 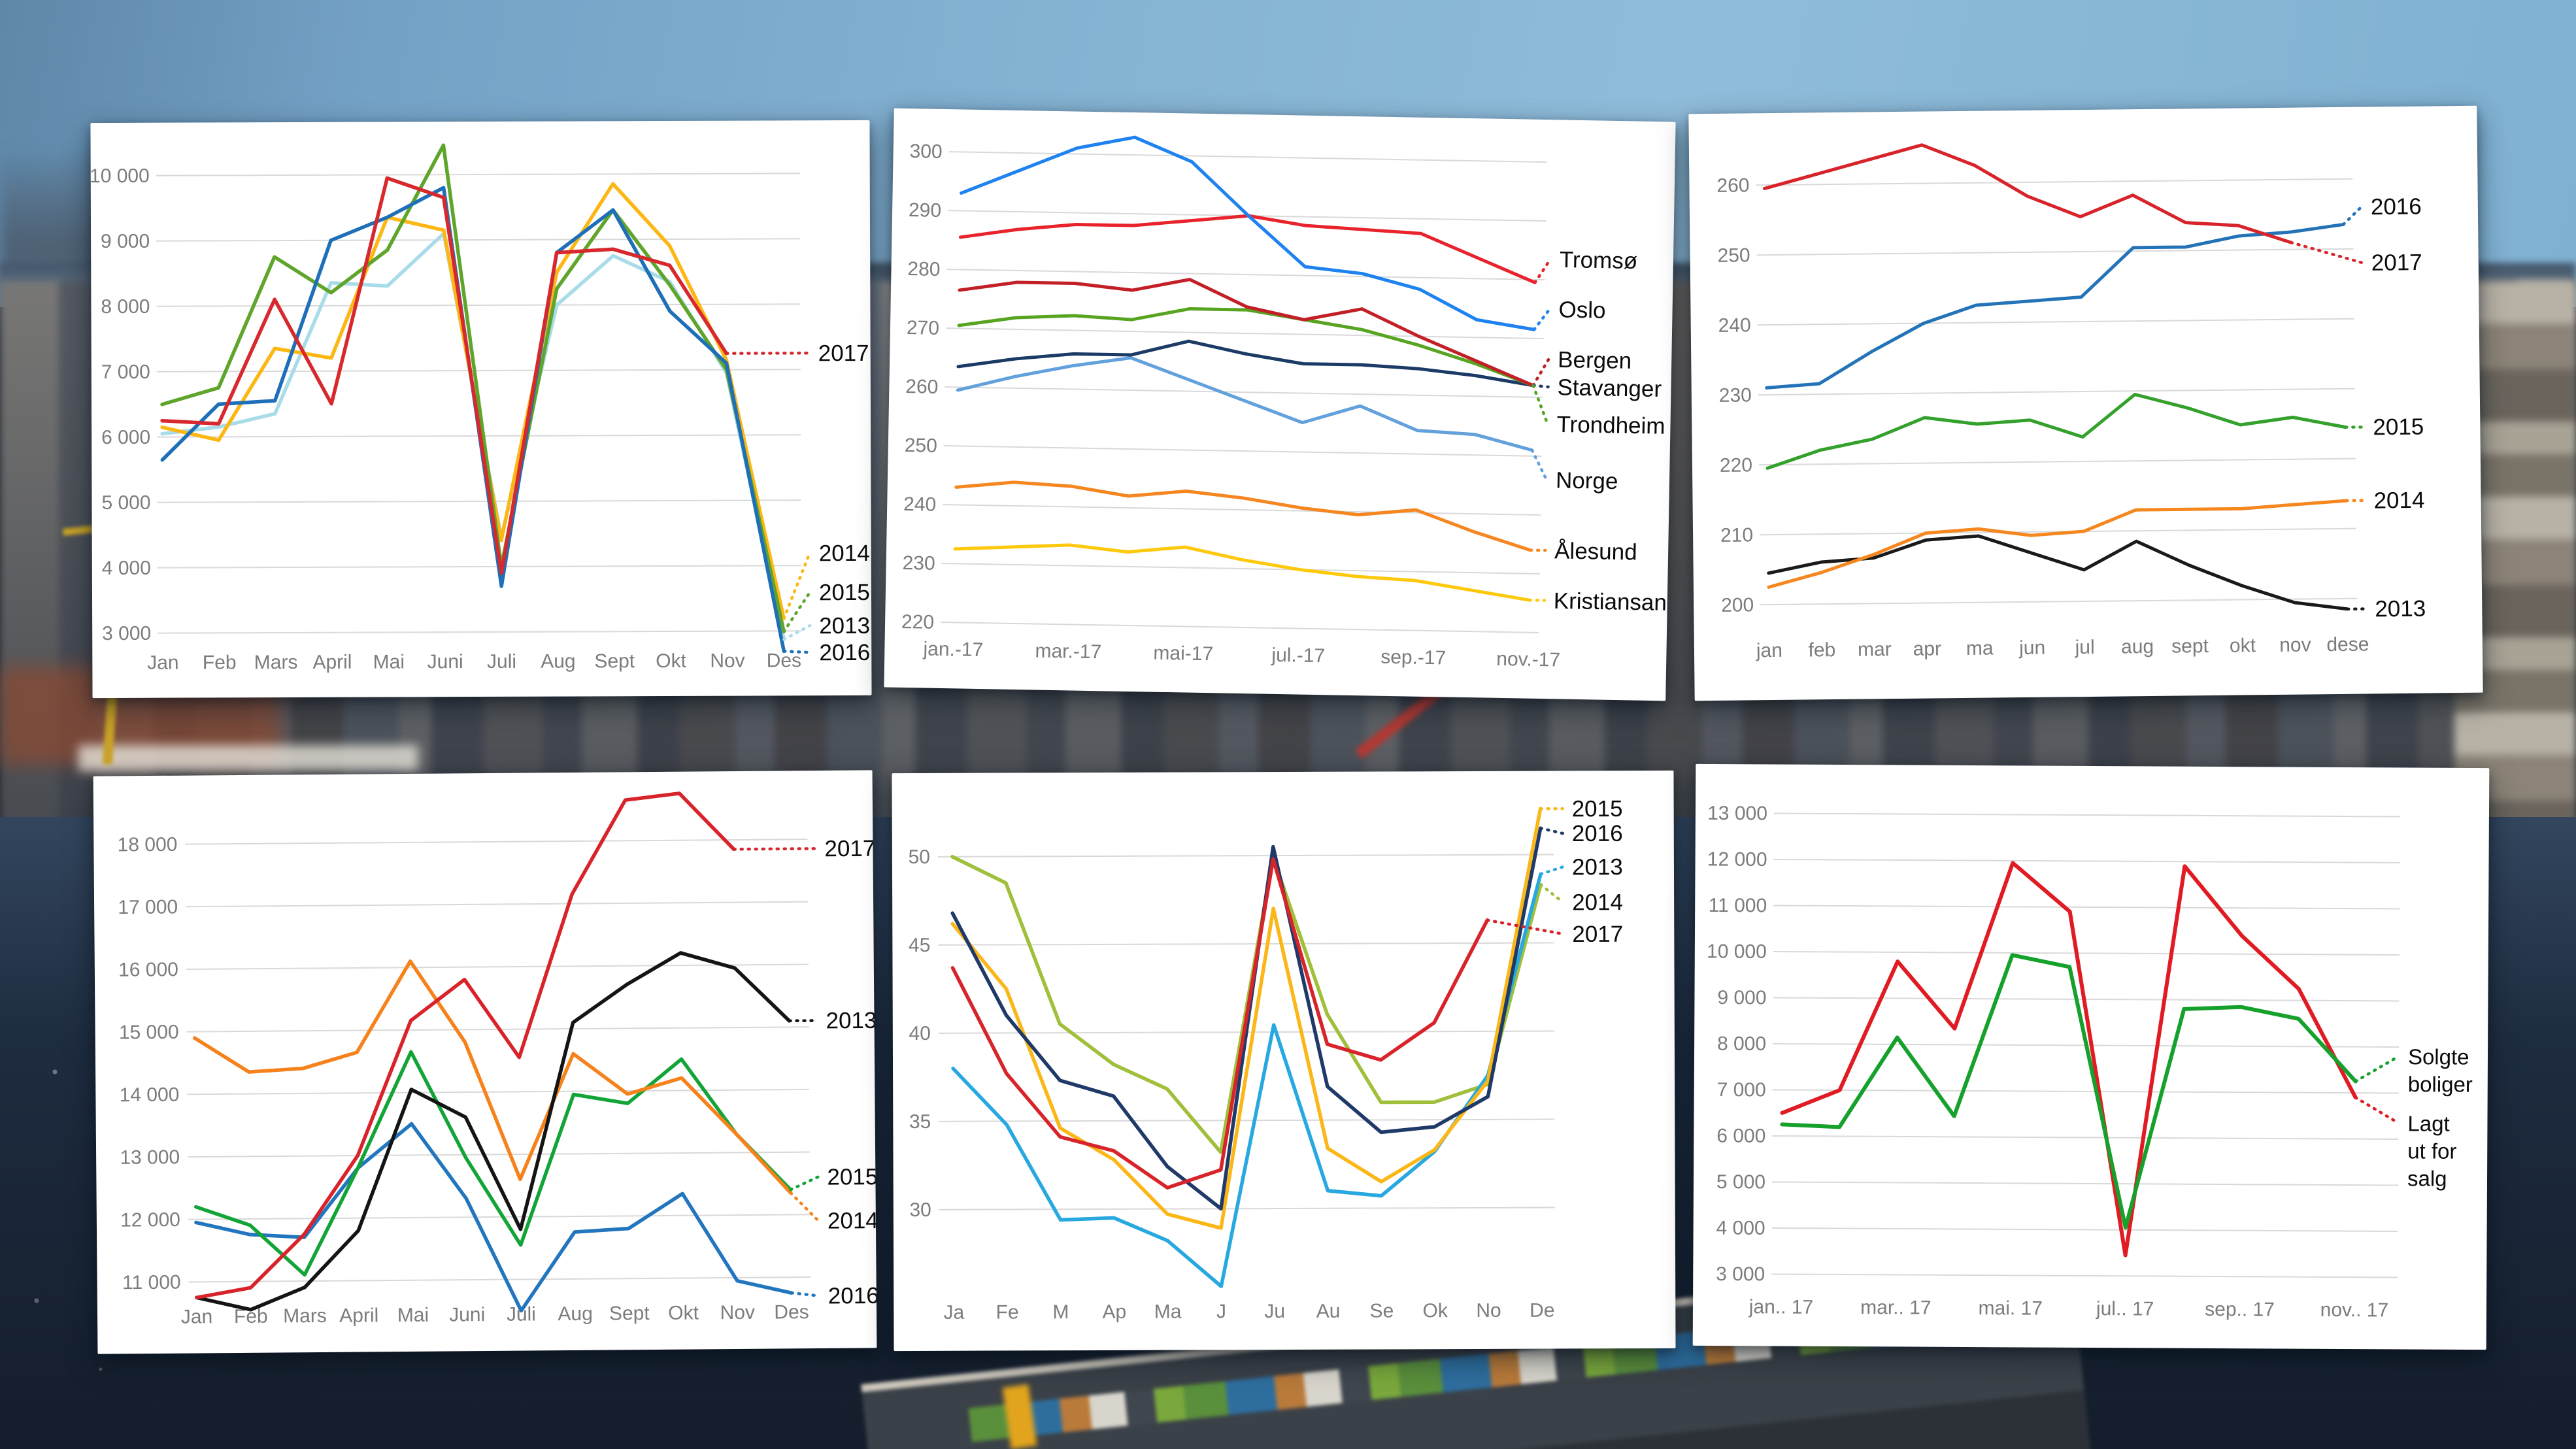 What do you see at coordinates (149, 1095) in the screenshot?
I see `svg-text: 14 000` at bounding box center [149, 1095].